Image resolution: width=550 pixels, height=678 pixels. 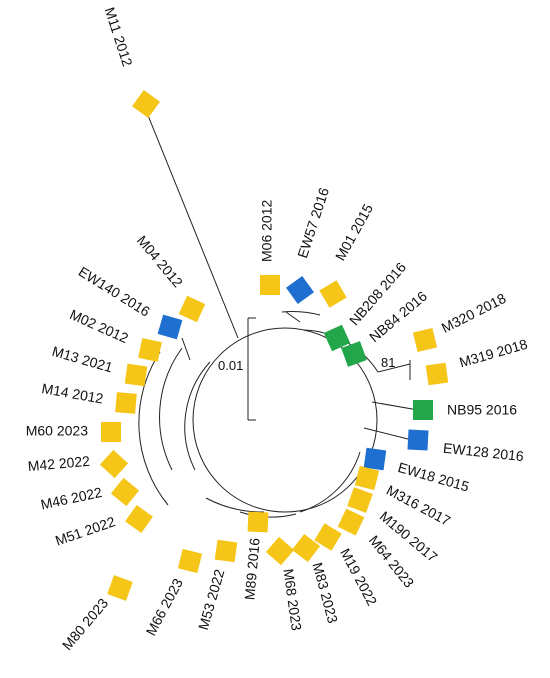 I want to click on tip-label: M19 2022, so click(x=358, y=577).